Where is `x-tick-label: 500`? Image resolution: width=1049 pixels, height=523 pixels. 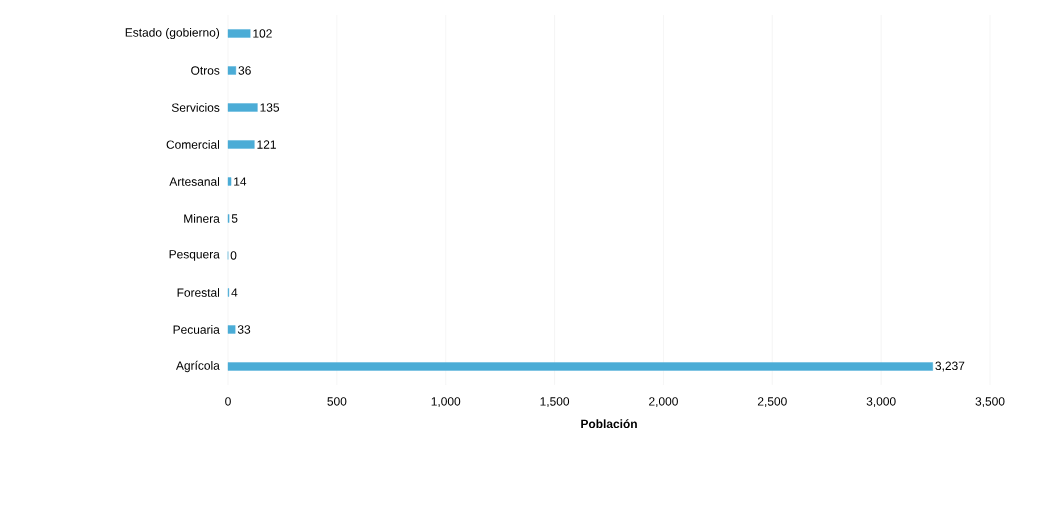
x-tick-label: 500 is located at coordinates (337, 401).